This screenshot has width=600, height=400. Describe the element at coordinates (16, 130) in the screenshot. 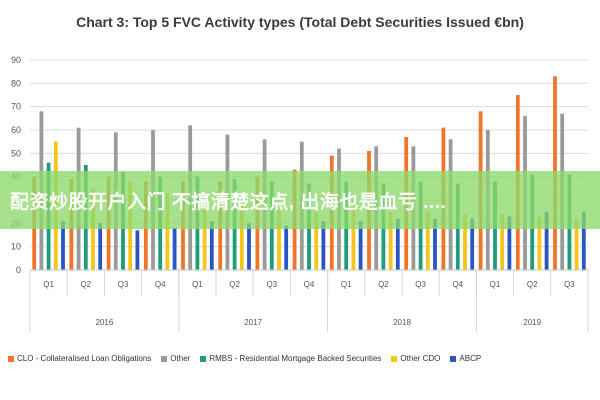

I see `y-tick-label: 60` at that location.